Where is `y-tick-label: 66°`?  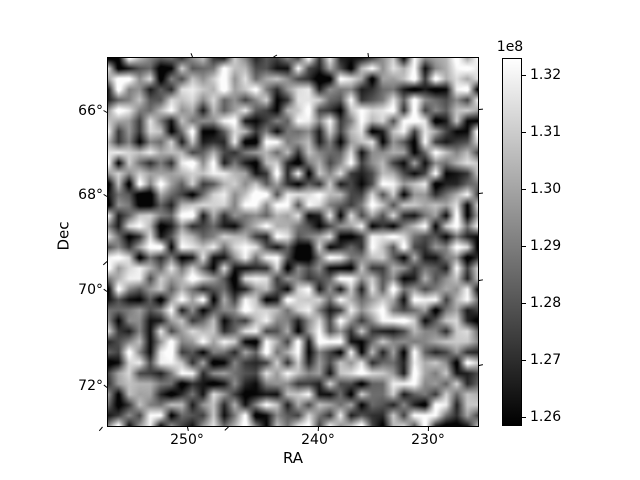
y-tick-label: 66° is located at coordinates (90, 111).